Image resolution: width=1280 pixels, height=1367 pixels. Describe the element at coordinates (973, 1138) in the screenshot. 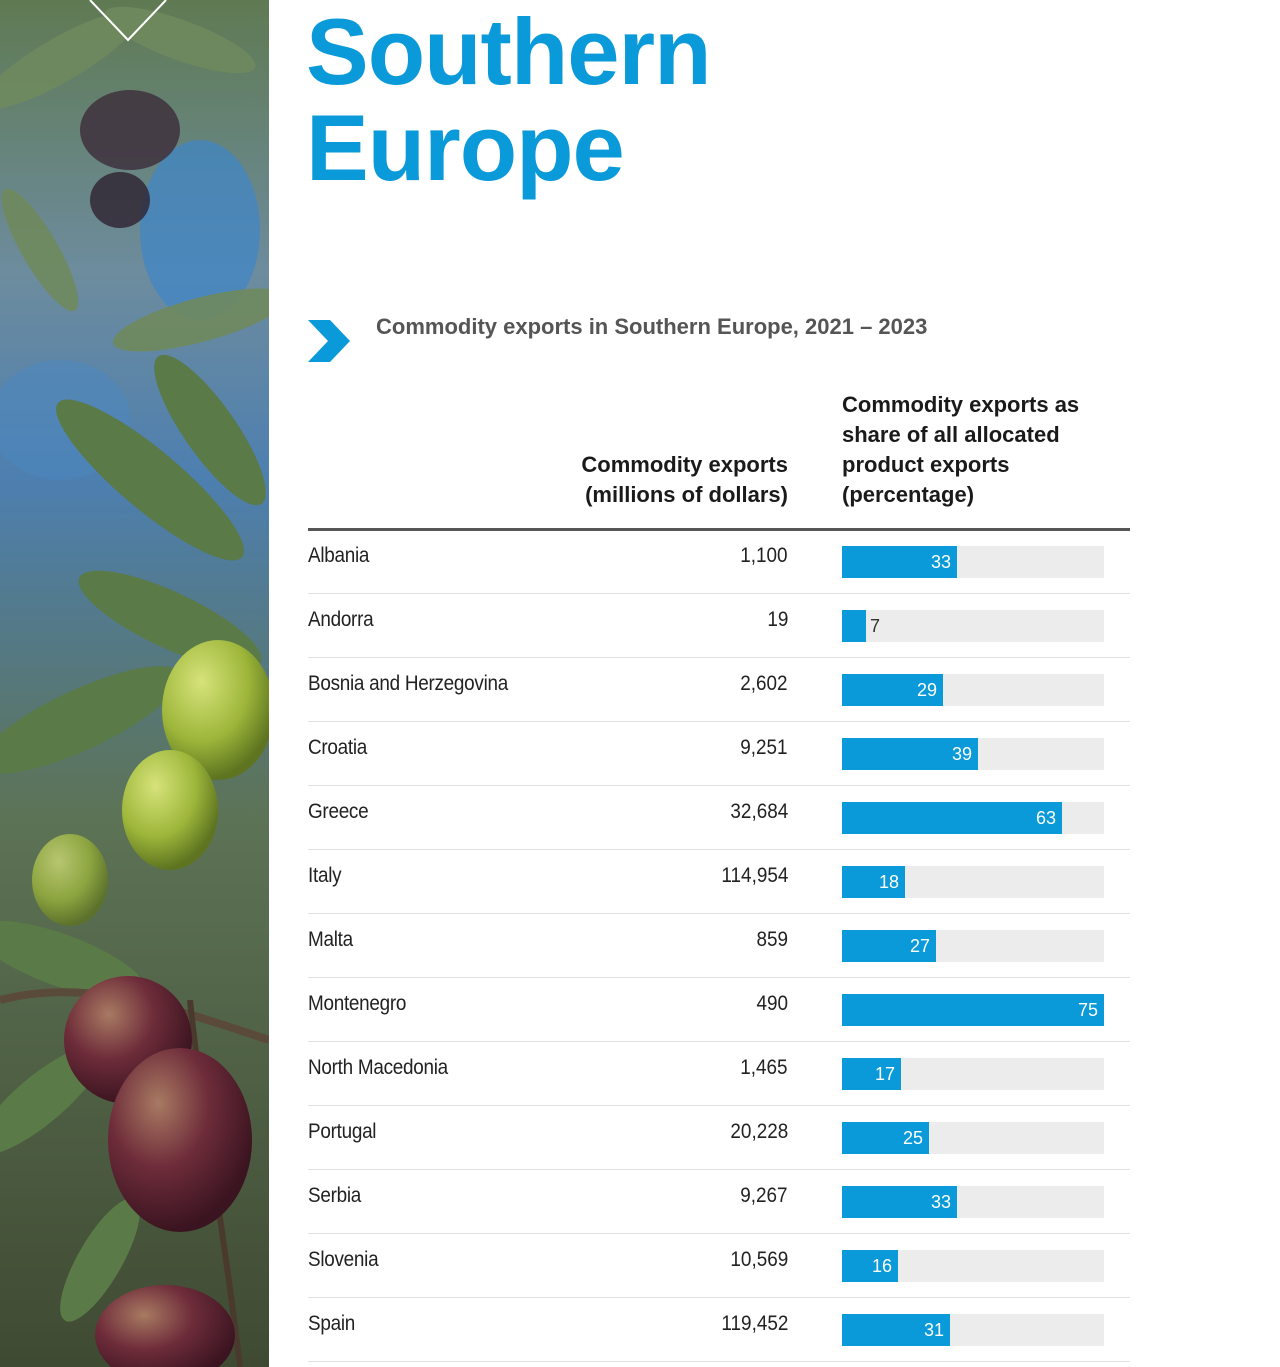

I see `share-bar-track: 25` at that location.